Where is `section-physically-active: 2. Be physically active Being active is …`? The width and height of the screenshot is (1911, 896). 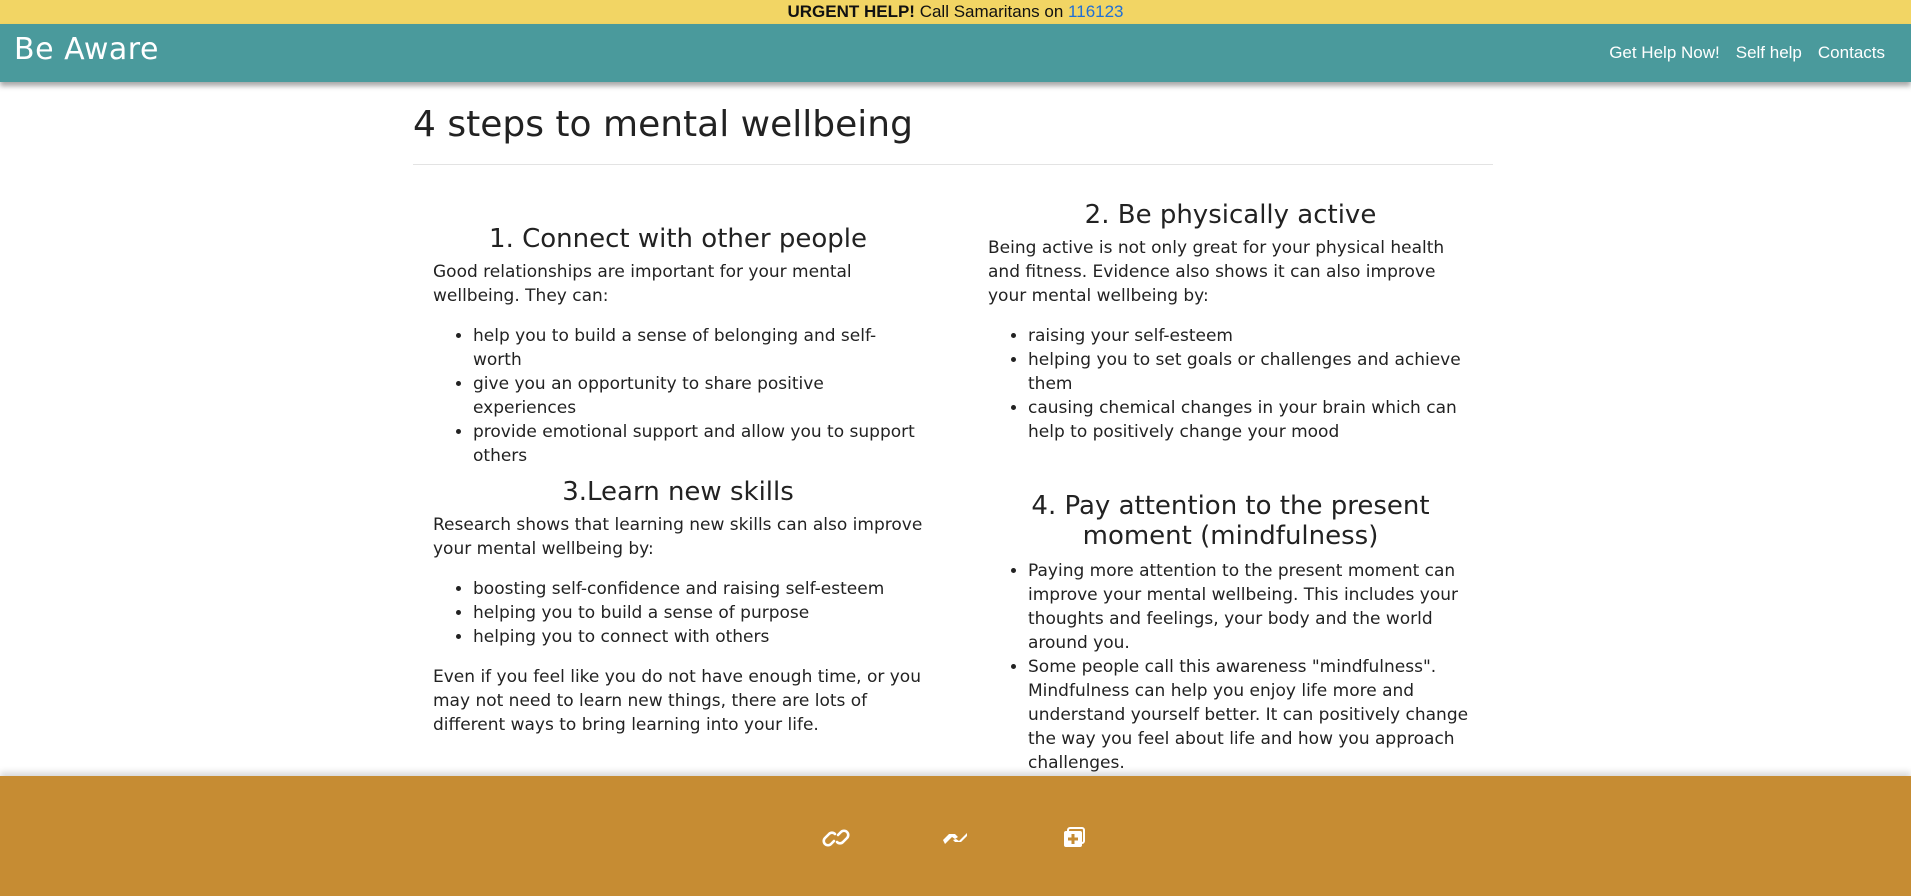
section-physically-active: 2. Be physically active Being active is … is located at coordinates (1230, 330).